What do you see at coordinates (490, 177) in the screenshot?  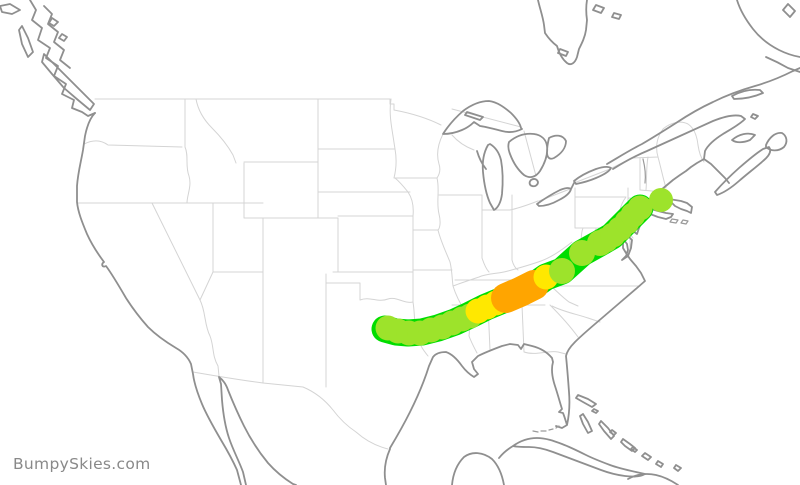 I see `lake-michigan` at bounding box center [490, 177].